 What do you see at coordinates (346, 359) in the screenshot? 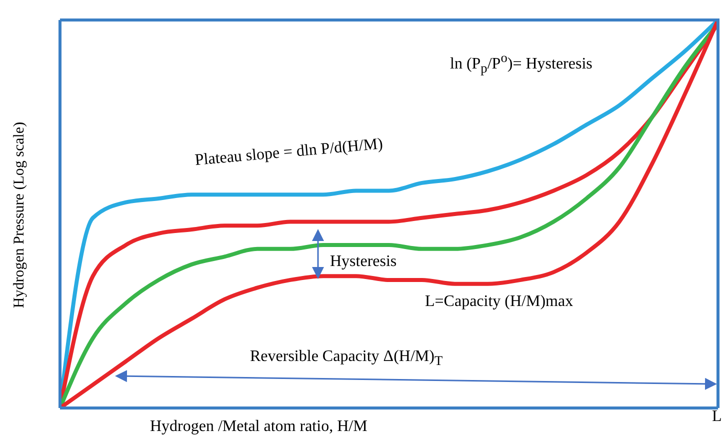
I see `annotation: Reversible Capacity Δ(H/M)$_{T}$` at bounding box center [346, 359].